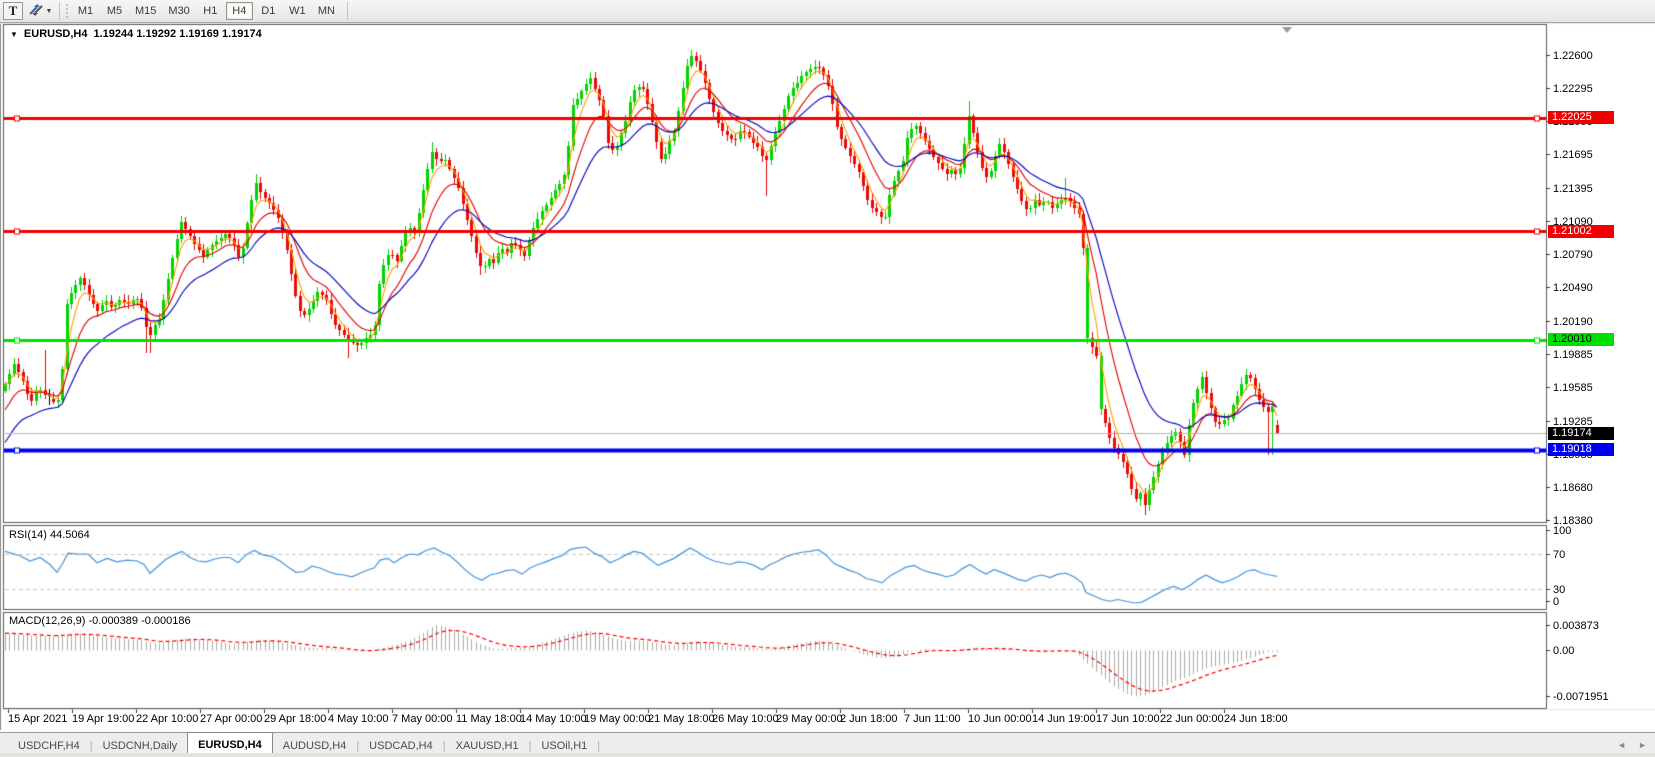 This screenshot has width=1655, height=757. I want to click on rsi-indicator-label: RSI(14) 44.5064, so click(49, 535).